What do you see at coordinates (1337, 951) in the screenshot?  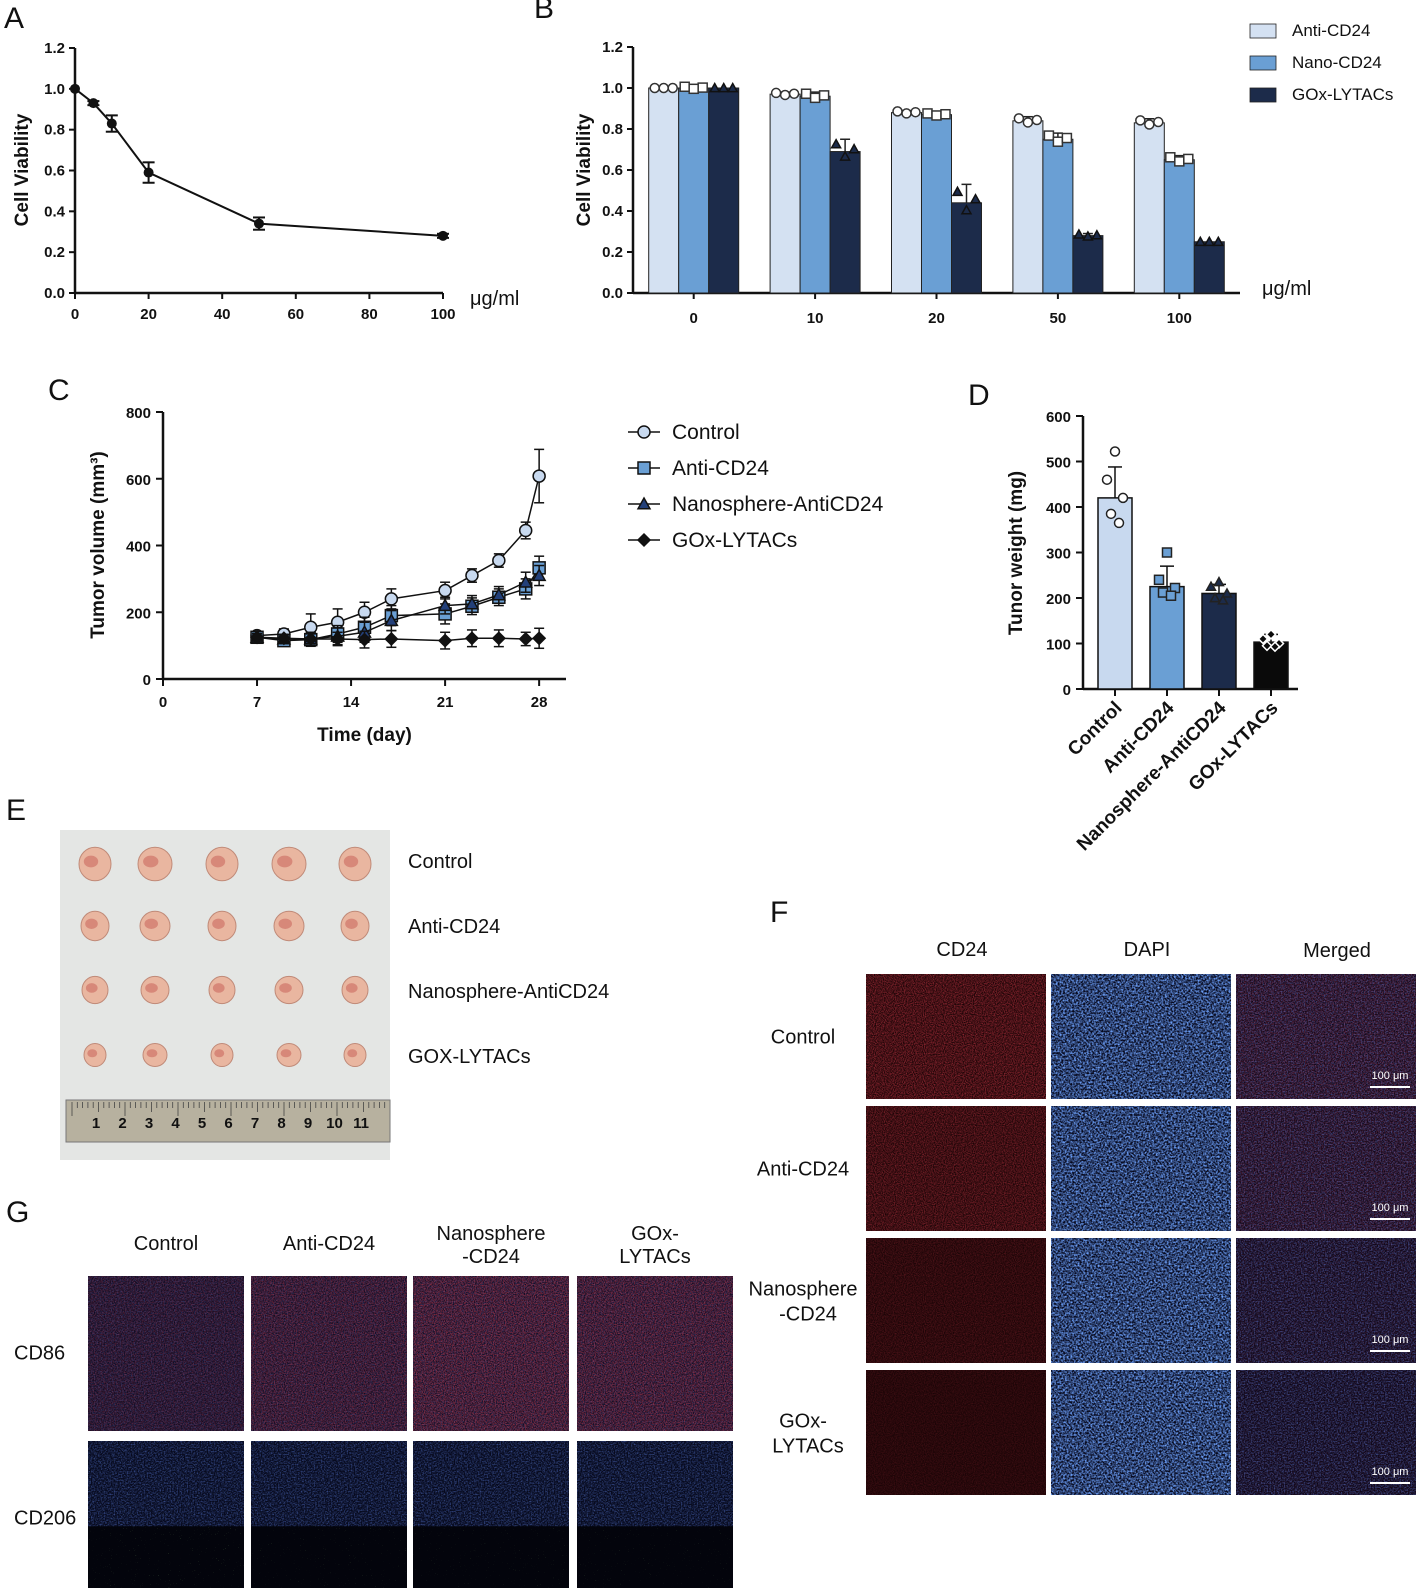 I see `col-label-merged: Merged` at bounding box center [1337, 951].